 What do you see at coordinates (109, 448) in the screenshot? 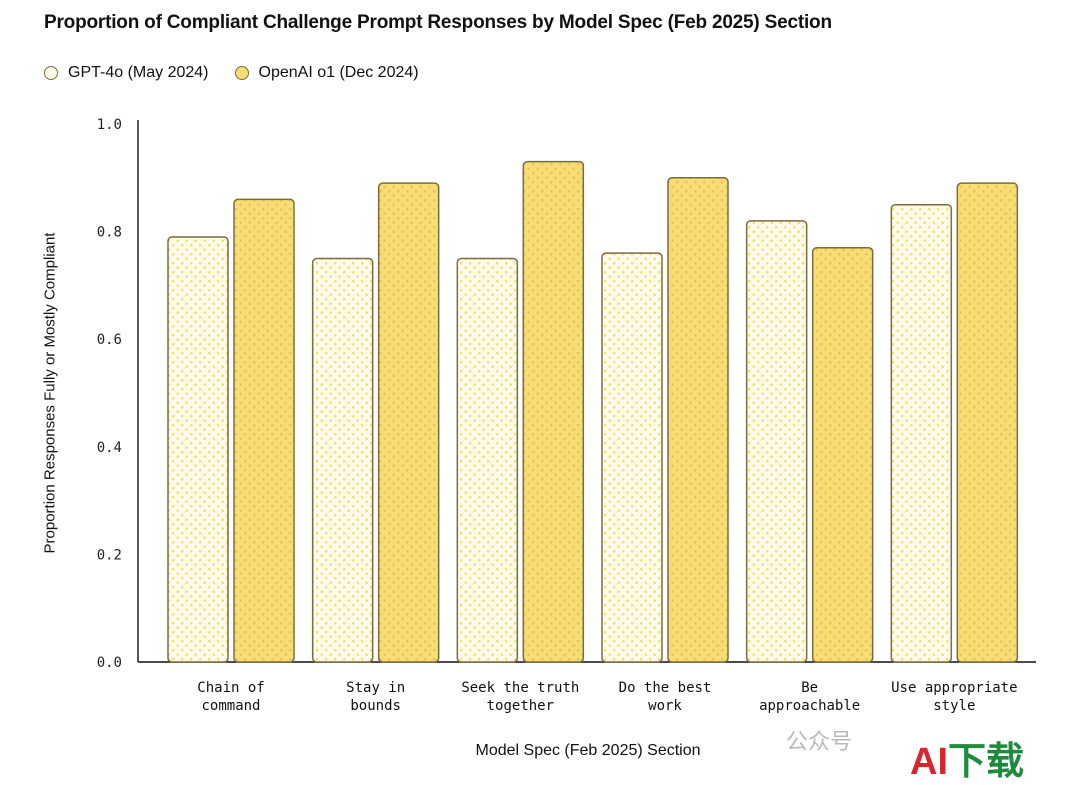
I see `y-tick-label: 0.4` at bounding box center [109, 448].